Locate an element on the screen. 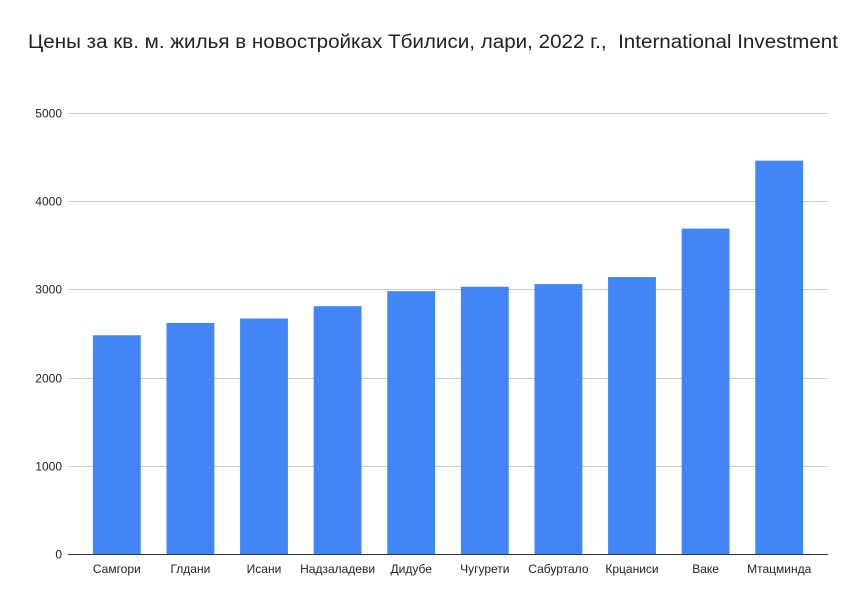 The image size is (867, 591). x-tick-label: Самгори is located at coordinates (117, 569).